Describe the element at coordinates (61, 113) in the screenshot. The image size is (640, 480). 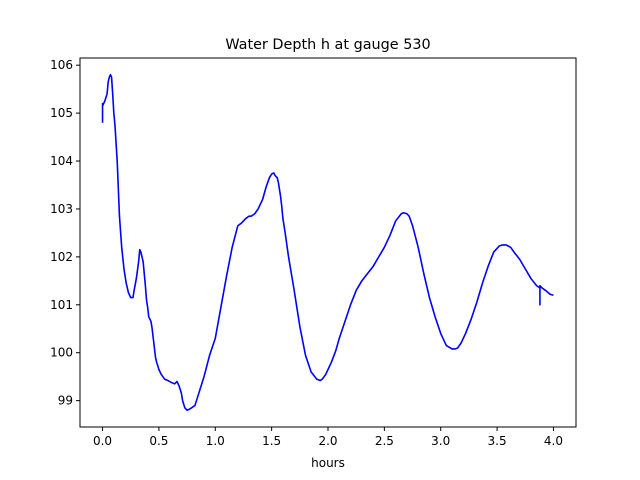
I see `y-tick-label: 105` at that location.